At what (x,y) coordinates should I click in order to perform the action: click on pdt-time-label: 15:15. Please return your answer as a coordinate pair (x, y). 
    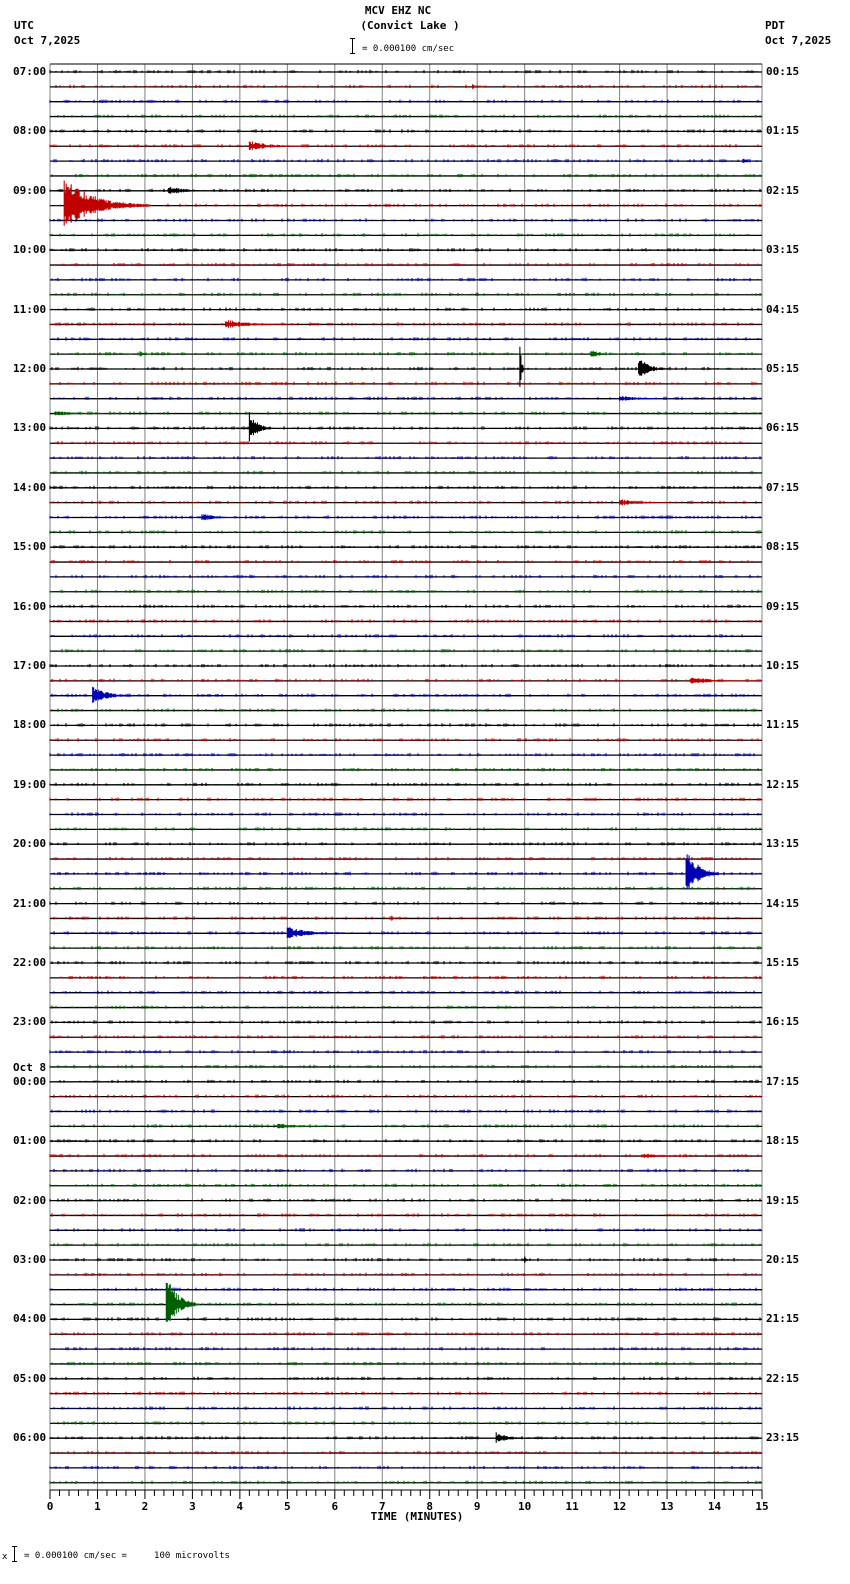
    Looking at the image, I should click on (783, 962).